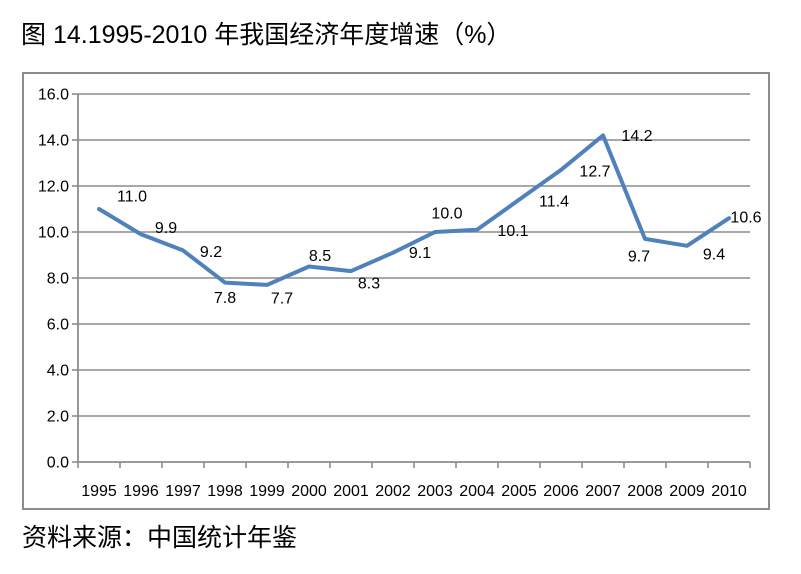  What do you see at coordinates (729, 491) in the screenshot?
I see `x-tick-label: 2010` at bounding box center [729, 491].